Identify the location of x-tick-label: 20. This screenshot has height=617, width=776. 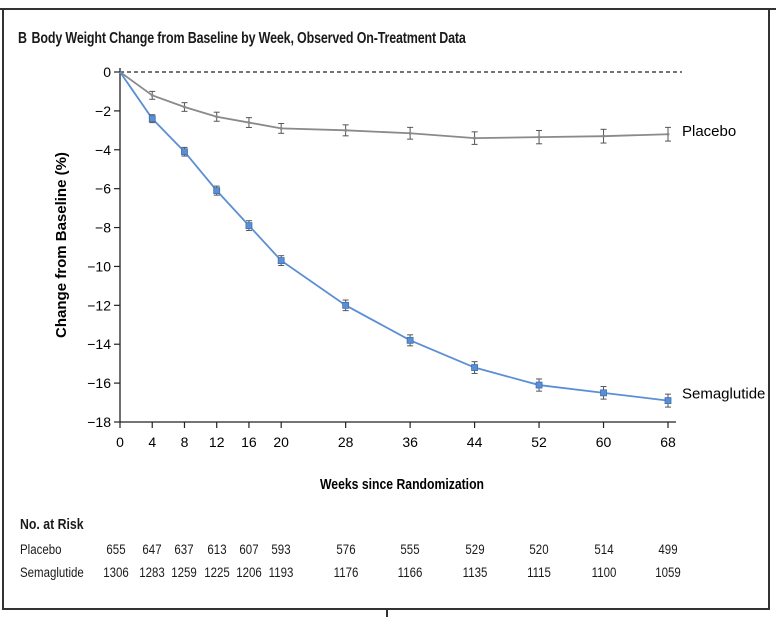
(281, 442).